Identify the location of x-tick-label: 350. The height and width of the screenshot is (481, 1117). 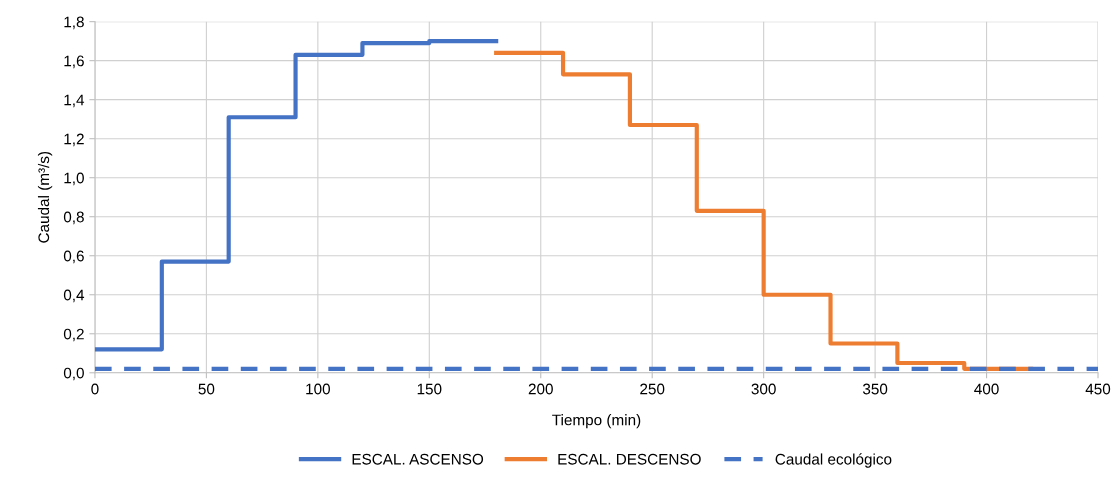
(875, 389).